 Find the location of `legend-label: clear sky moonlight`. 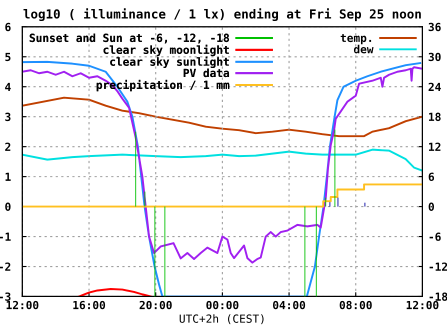

legend-label: clear sky moonlight is located at coordinates (166, 50).